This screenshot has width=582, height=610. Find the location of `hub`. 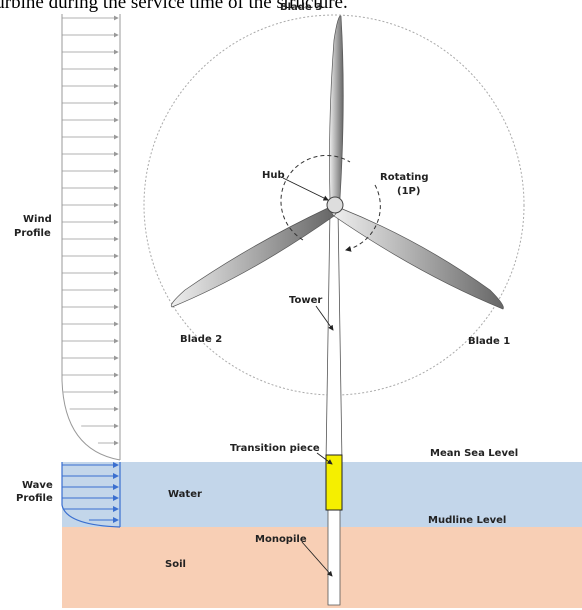

hub is located at coordinates (335, 205).